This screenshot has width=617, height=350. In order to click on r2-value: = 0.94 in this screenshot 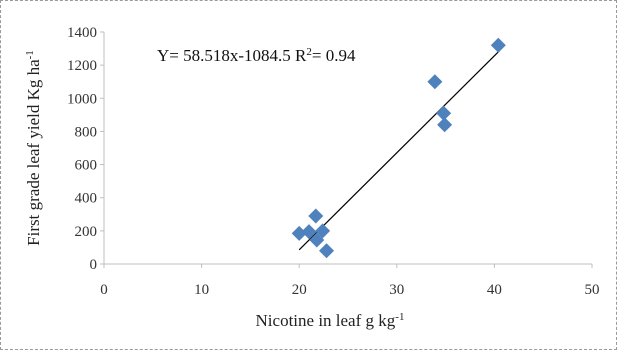, I will do `click(334, 55)`.